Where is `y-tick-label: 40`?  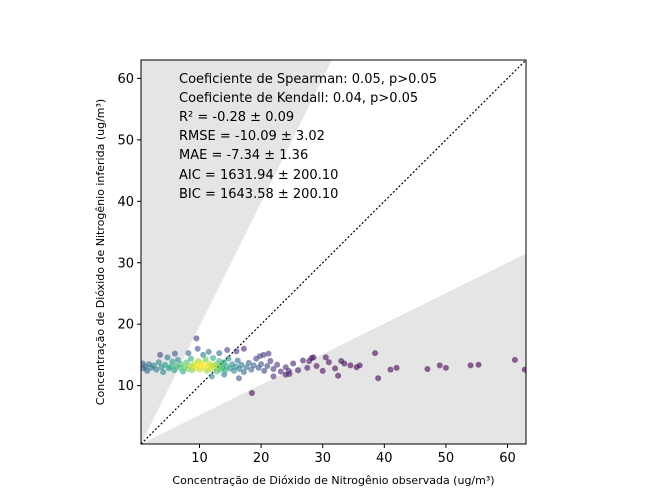
y-tick-label: 40 is located at coordinates (125, 202).